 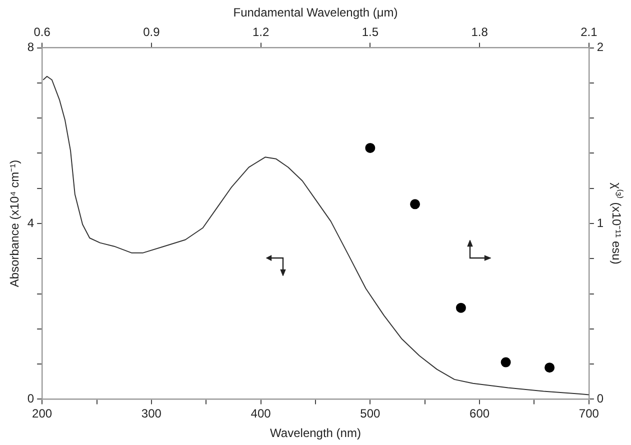 What do you see at coordinates (30, 399) in the screenshot?
I see `y-tick-label: 0` at bounding box center [30, 399].